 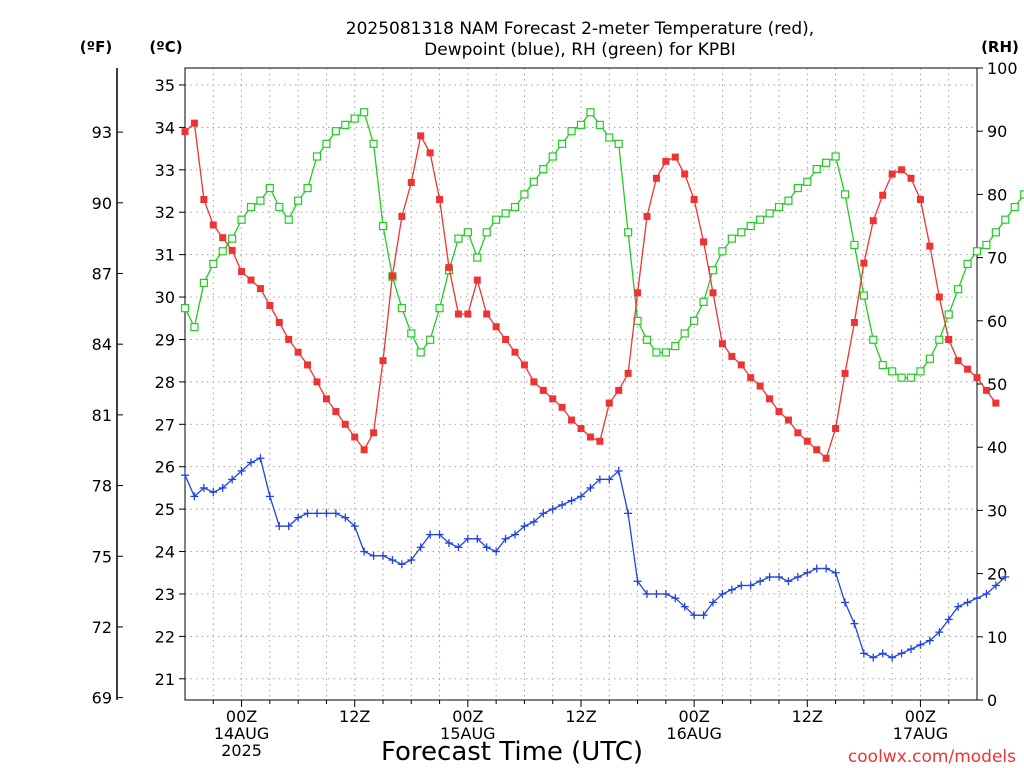 I want to click on time-tick-label: 12Z, so click(x=354, y=716).